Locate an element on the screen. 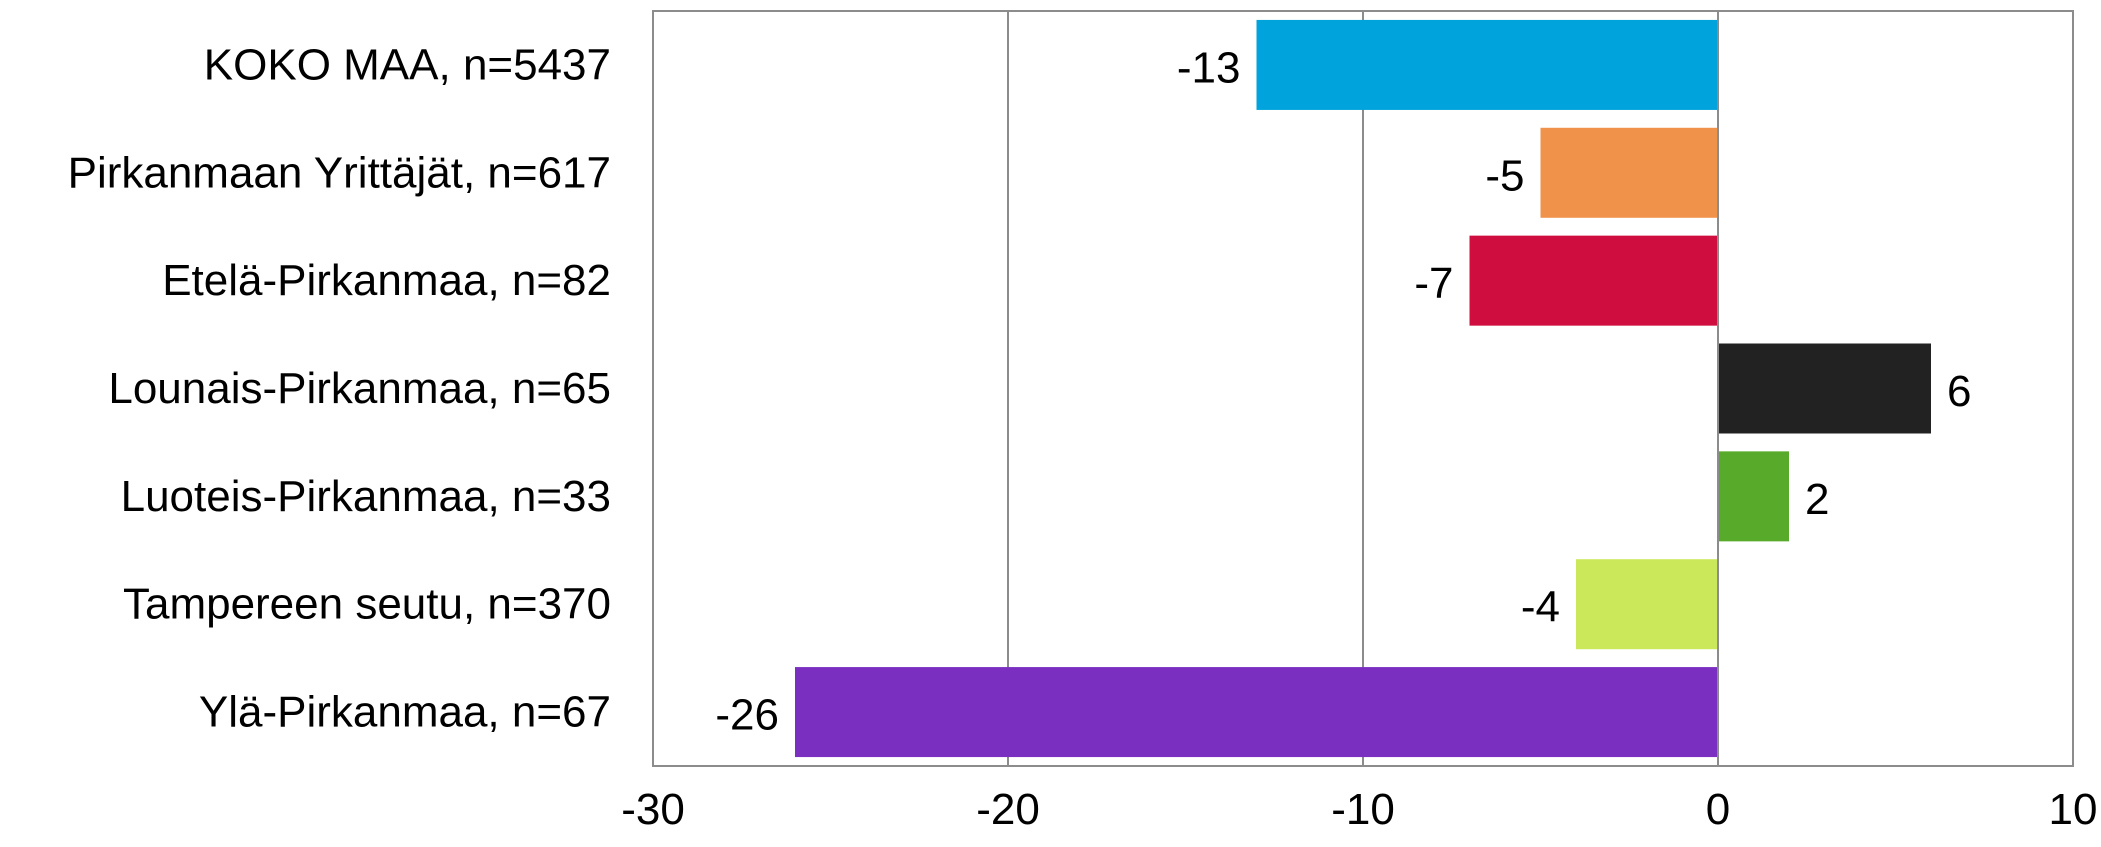 The image size is (2101, 847). category-label: Luoteis-Pirkanmaa, n=33 is located at coordinates (366, 496).